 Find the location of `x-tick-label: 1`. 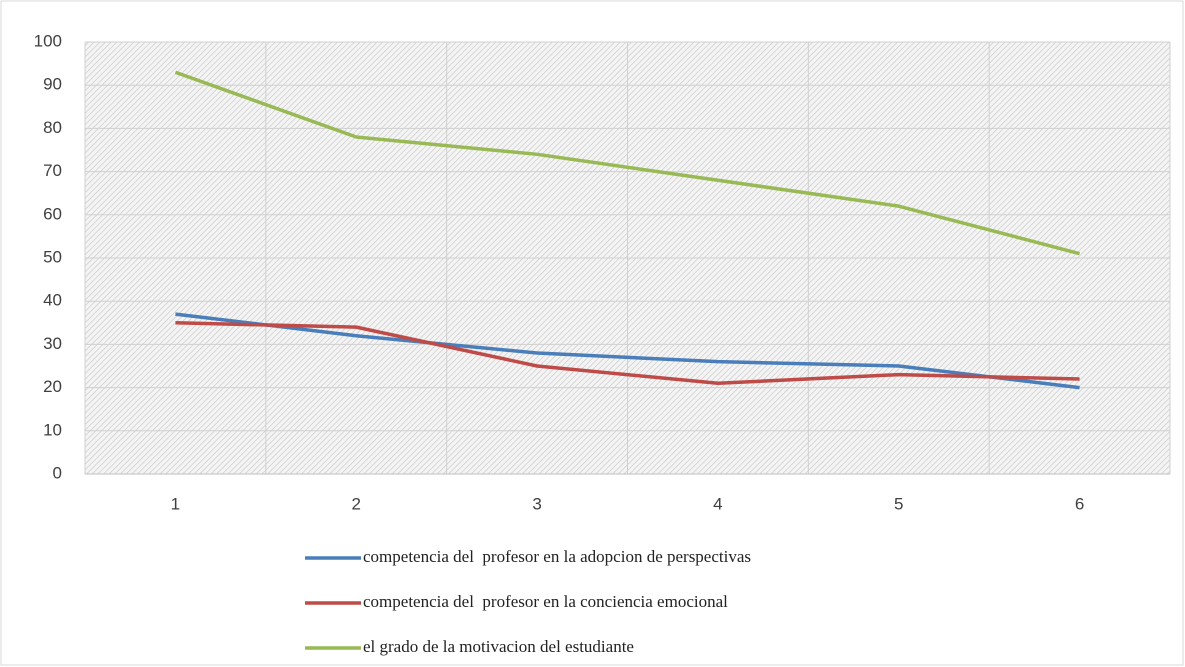

x-tick-label: 1 is located at coordinates (175, 503).